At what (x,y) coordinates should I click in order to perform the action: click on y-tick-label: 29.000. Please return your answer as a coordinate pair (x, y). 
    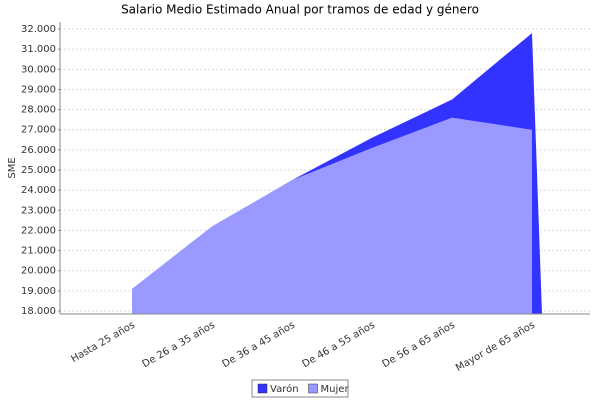
    Looking at the image, I should click on (38, 89).